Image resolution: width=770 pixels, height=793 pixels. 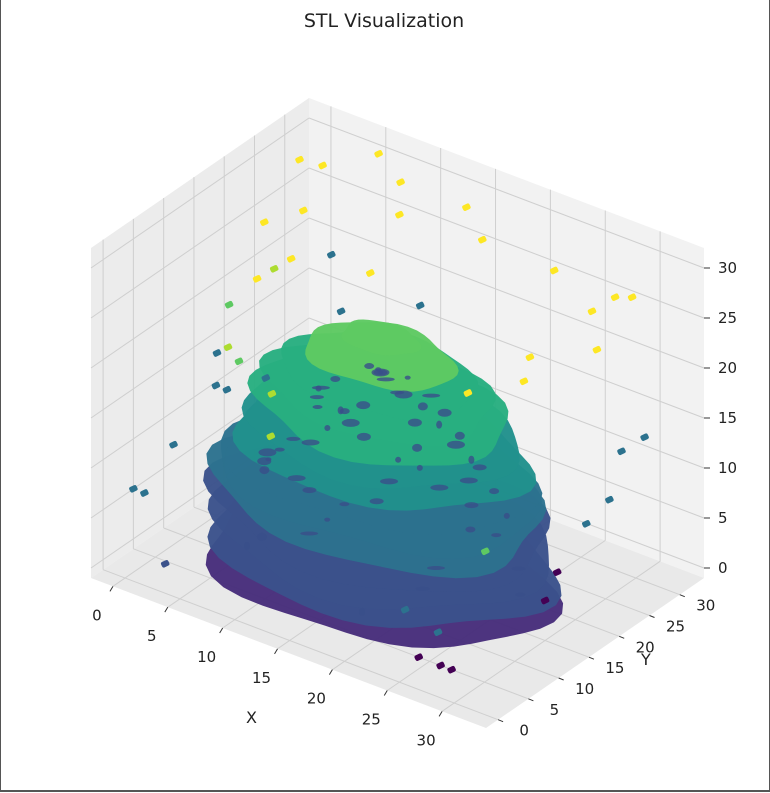 What do you see at coordinates (251, 717) in the screenshot?
I see `x-axis-label: X` at bounding box center [251, 717].